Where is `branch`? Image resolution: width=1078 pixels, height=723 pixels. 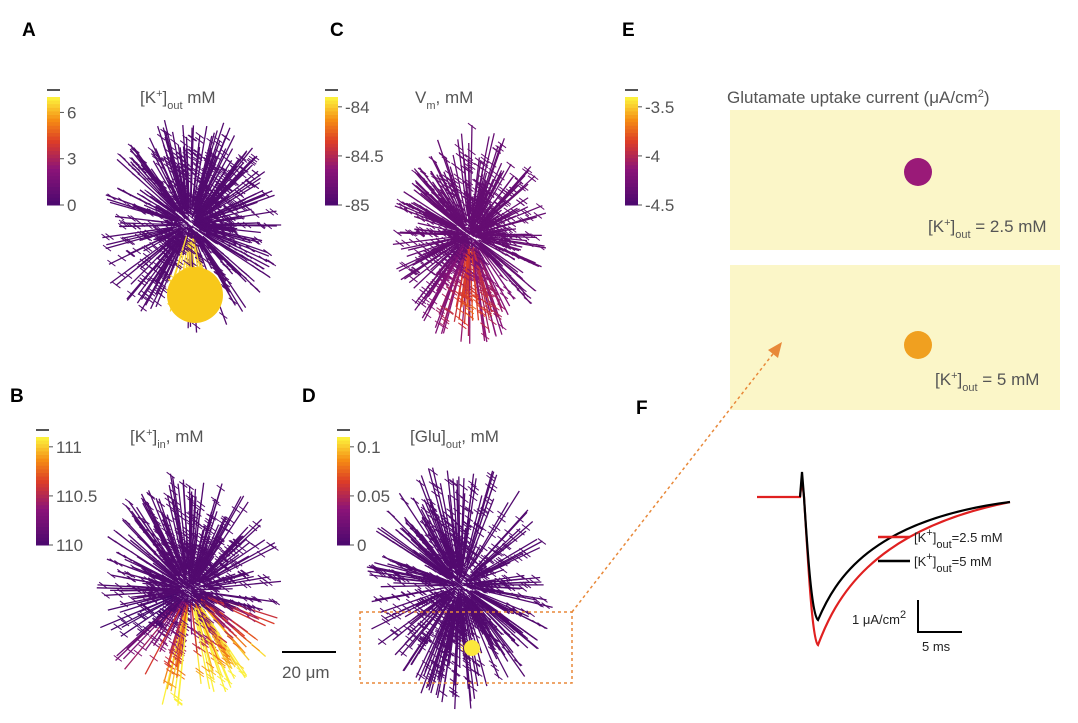 branch is located at coordinates (147, 590).